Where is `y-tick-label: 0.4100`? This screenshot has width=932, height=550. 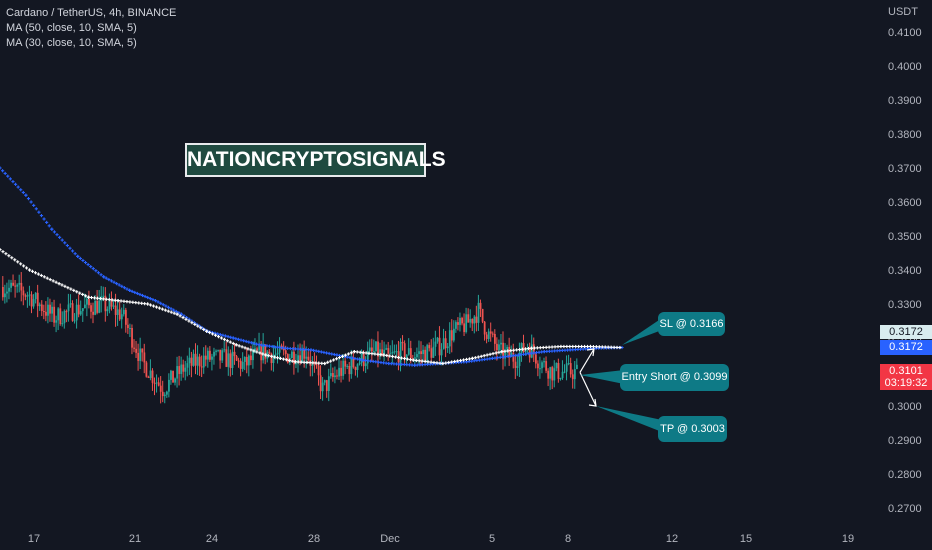
y-tick-label: 0.4100 is located at coordinates (905, 33).